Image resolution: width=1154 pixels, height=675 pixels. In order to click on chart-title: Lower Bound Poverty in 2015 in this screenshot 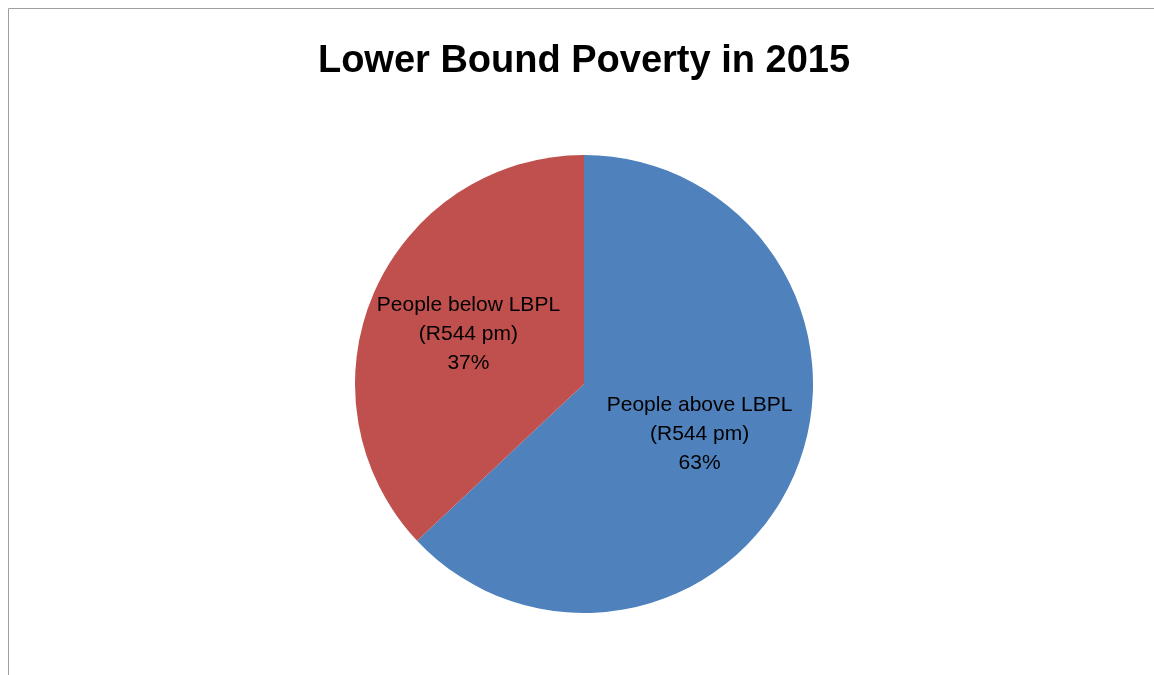, I will do `click(584, 59)`.